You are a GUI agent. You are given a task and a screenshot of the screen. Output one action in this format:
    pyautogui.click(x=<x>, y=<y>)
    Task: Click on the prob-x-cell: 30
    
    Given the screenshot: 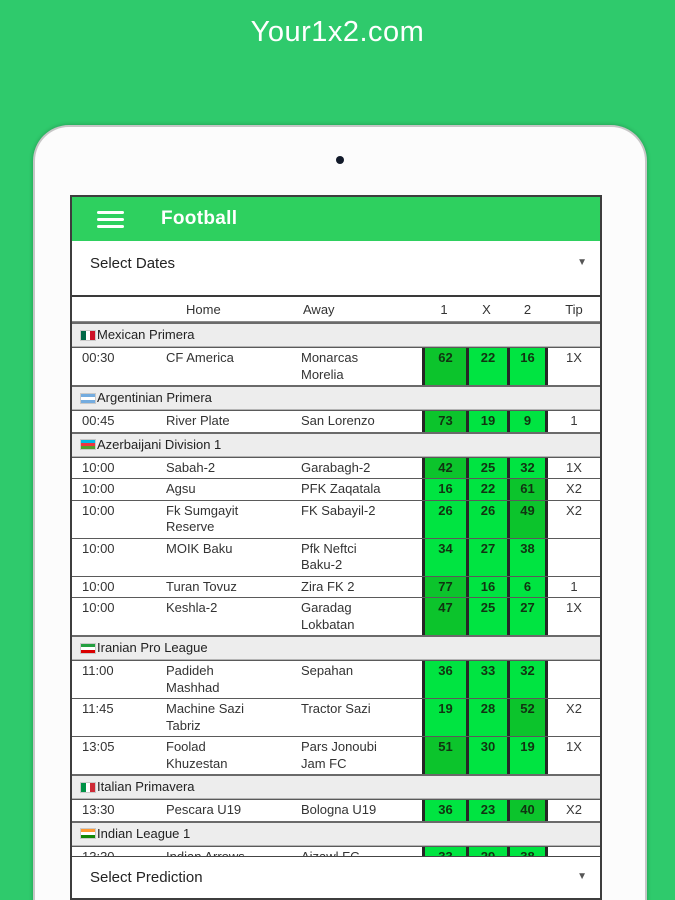 What is the action you would take?
    pyautogui.click(x=486, y=755)
    